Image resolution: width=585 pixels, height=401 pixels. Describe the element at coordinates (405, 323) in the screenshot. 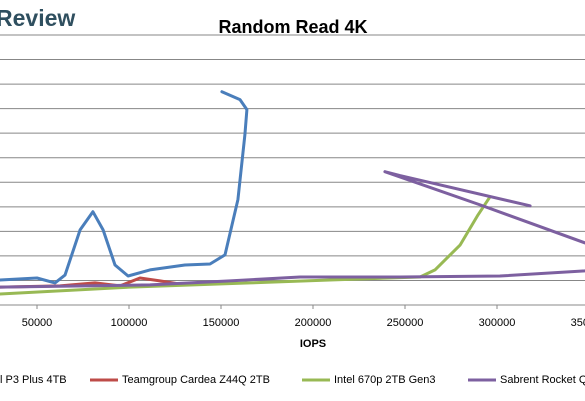

I see `x-tick-label: 250000` at that location.